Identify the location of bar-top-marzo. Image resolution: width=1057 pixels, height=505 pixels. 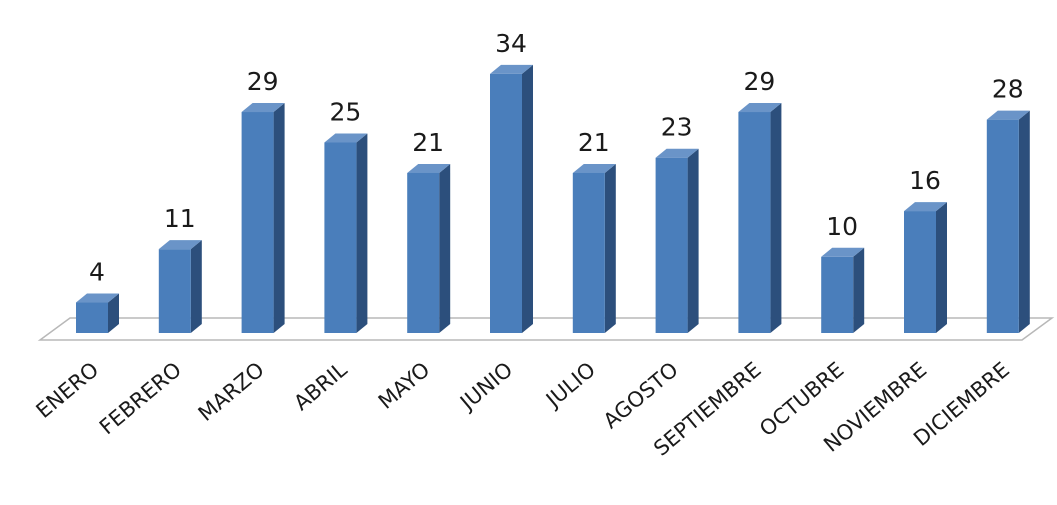
(263, 108).